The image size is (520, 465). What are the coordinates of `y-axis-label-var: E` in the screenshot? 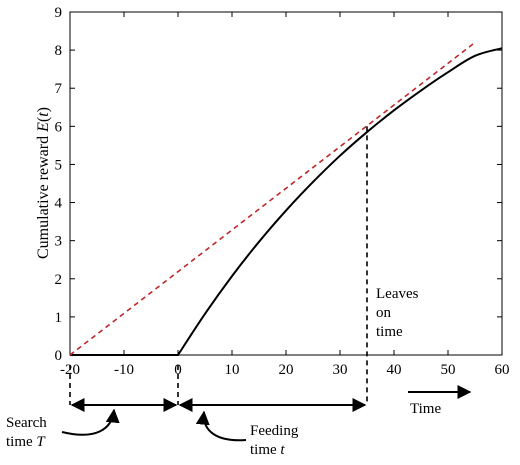 It's located at (43, 127).